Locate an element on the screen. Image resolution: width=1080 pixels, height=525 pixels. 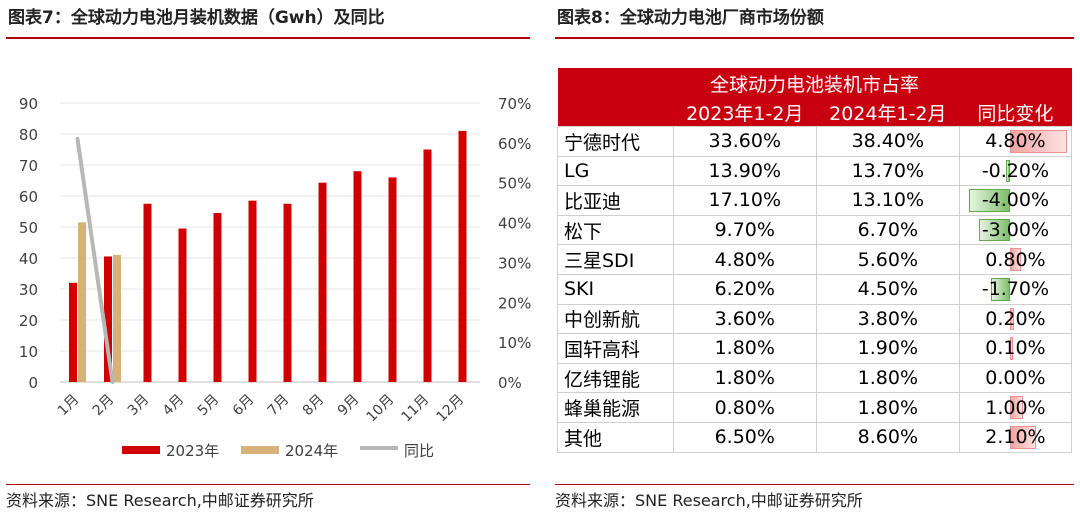
right-panel-title: 图表8：全球动力电池厂商市场份额 is located at coordinates (690, 18).